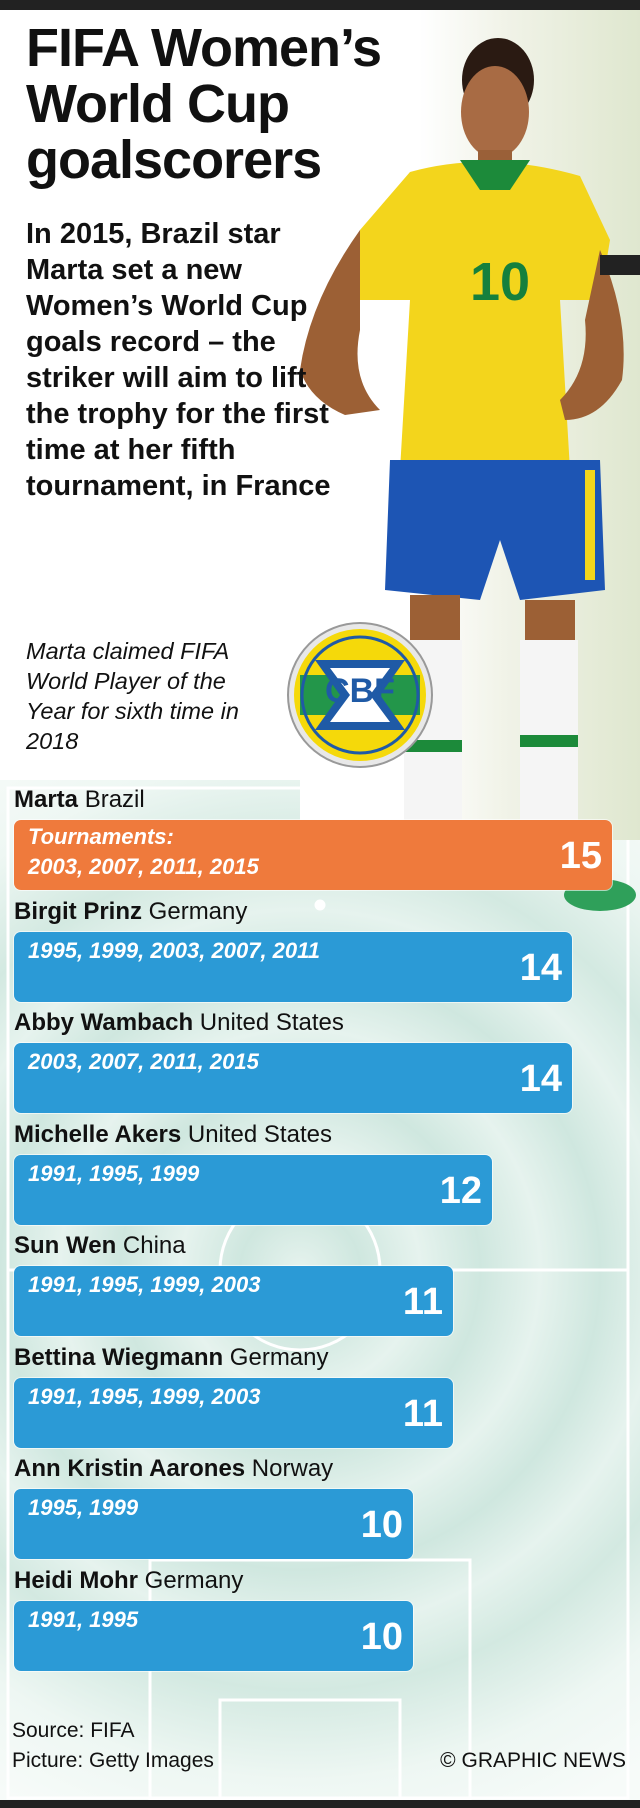 The image size is (640, 1808). Describe the element at coordinates (320, 5) in the screenshot. I see `top-rule` at that location.